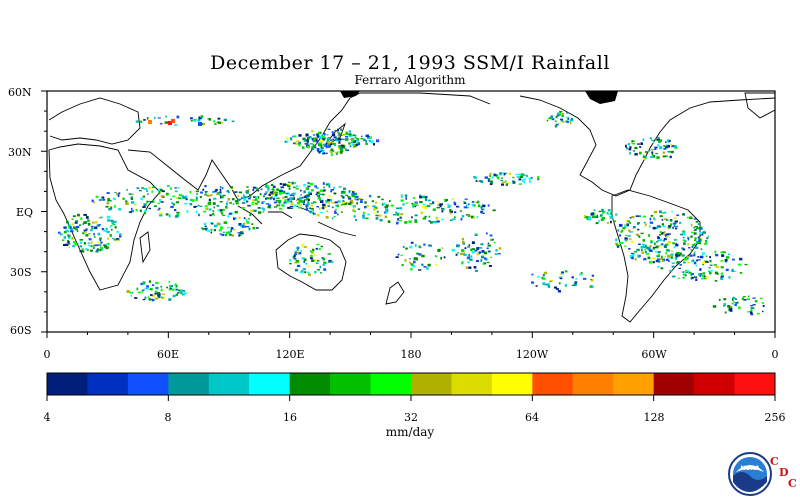 The image size is (800, 500). Describe the element at coordinates (47, 417) in the screenshot. I see `colorbar-tick-4: 4` at that location.